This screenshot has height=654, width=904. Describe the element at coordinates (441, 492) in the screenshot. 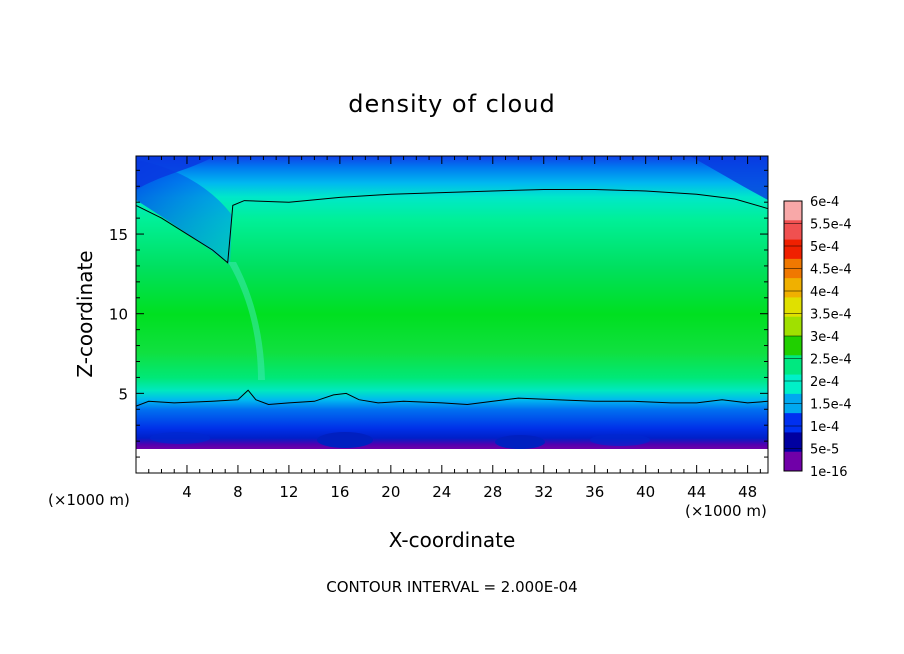

I see `x-tick-label: 24` at that location.